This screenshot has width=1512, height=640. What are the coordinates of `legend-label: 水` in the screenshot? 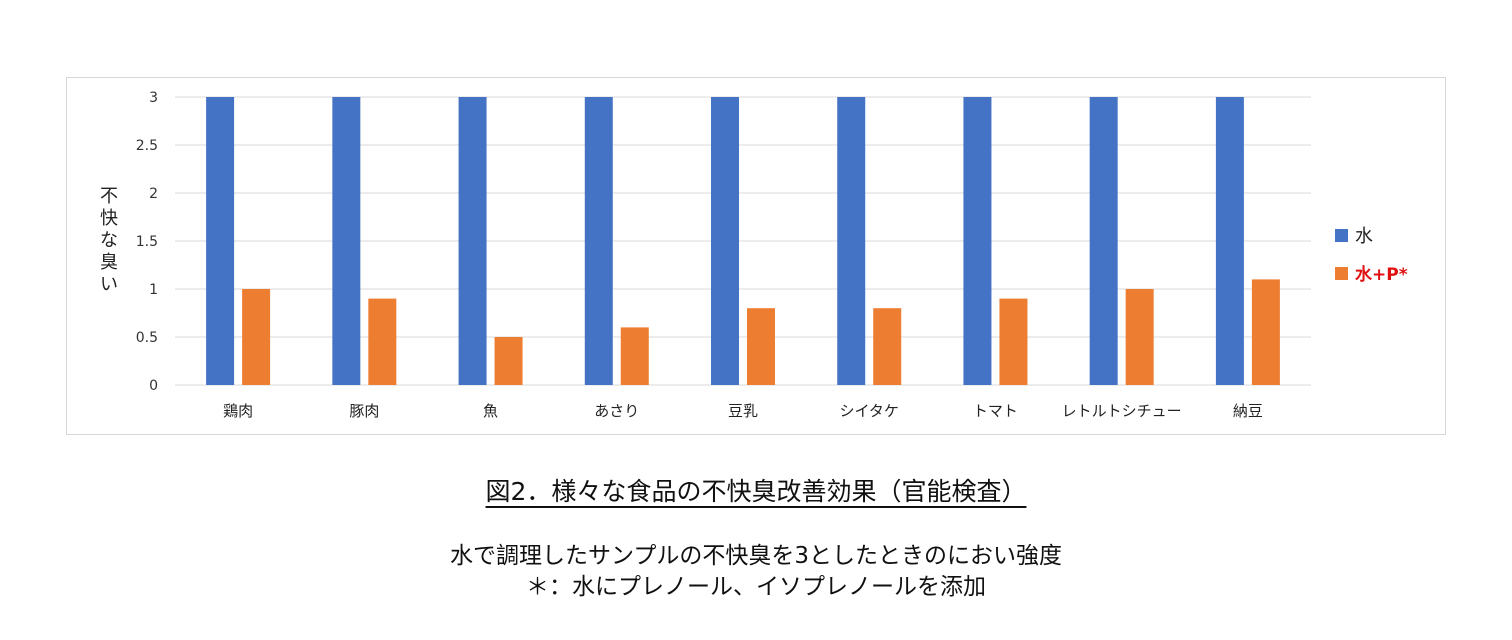 It's located at (1364, 236).